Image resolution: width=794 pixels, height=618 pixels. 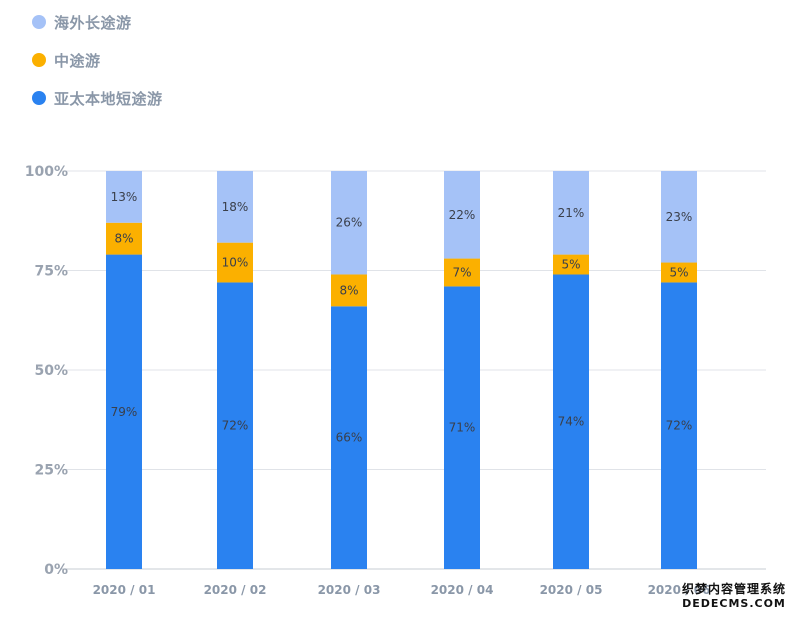 What do you see at coordinates (462, 590) in the screenshot?
I see `x-tick-label: 2020 / 04` at bounding box center [462, 590].